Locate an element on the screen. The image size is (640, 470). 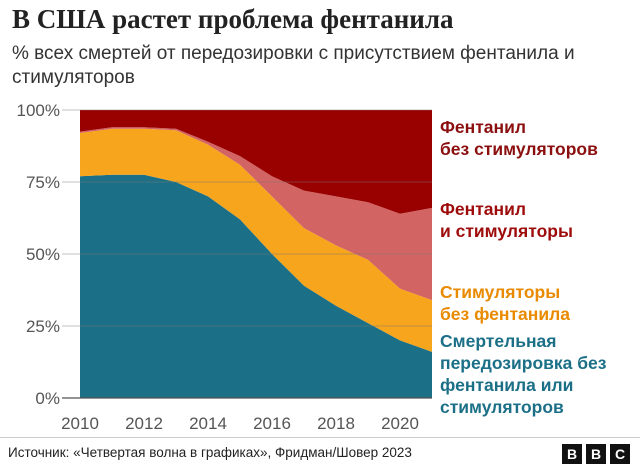
x-tick-label: 2014 is located at coordinates (208, 423).